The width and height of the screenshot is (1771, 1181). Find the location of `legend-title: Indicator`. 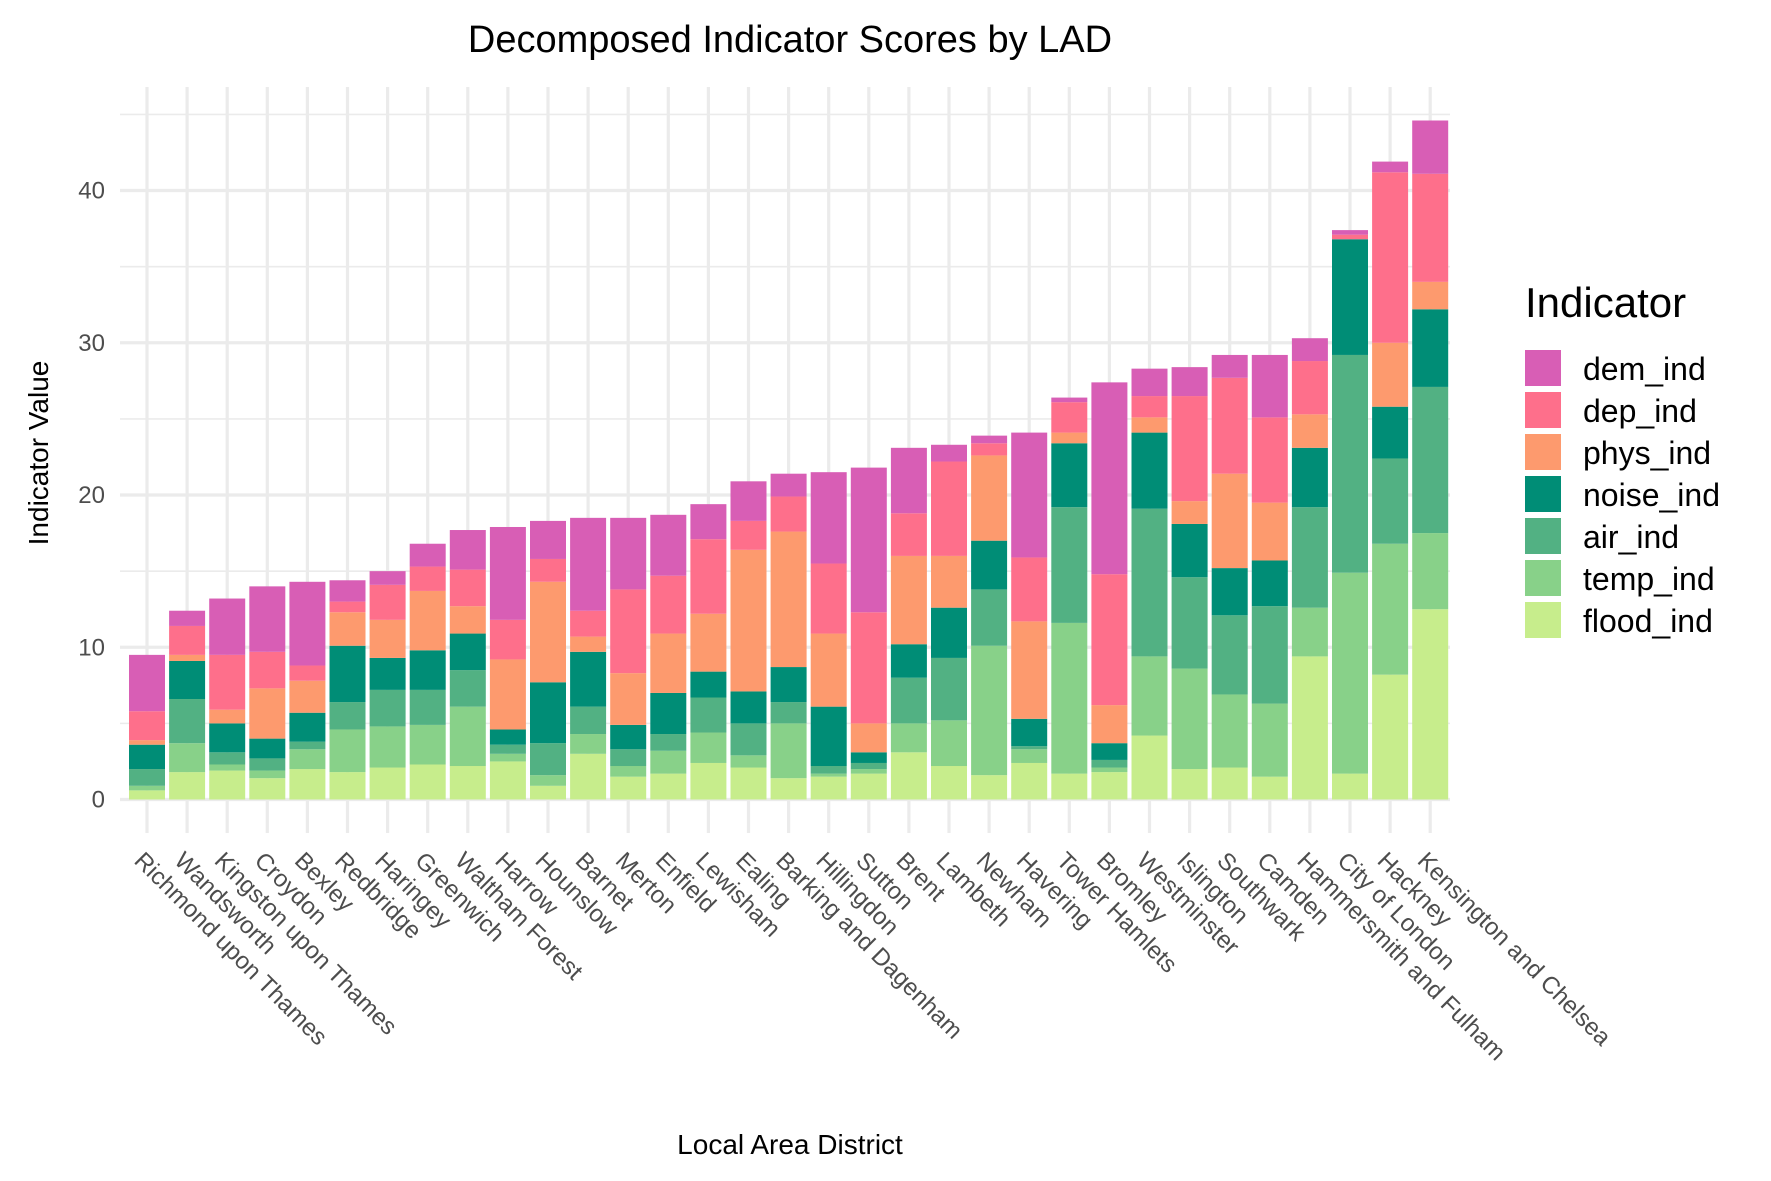

legend-title: Indicator is located at coordinates (1605, 302).